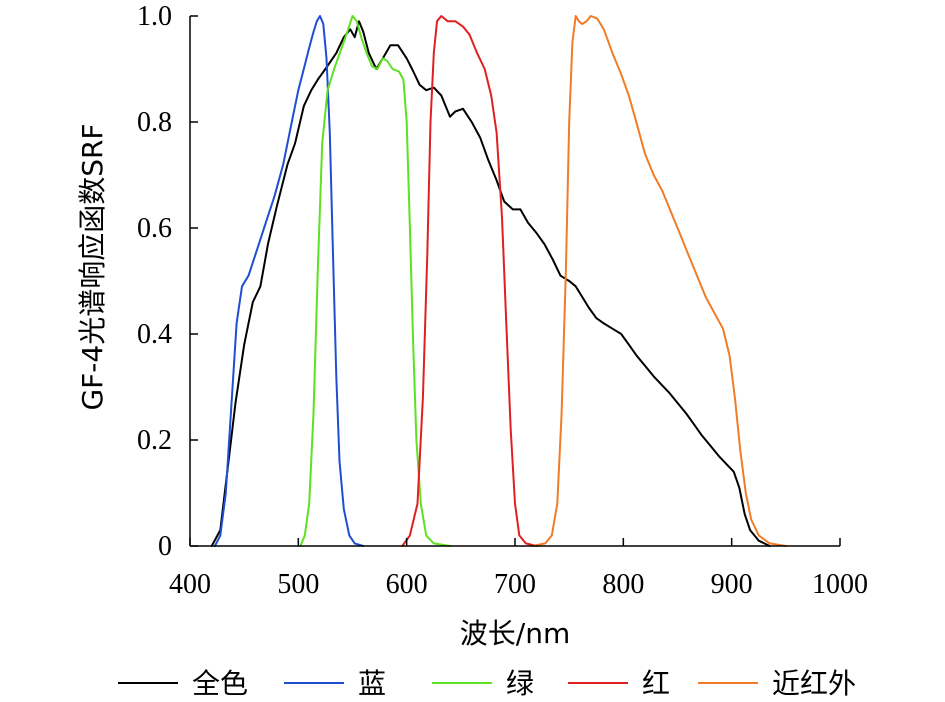 This screenshot has width=945, height=702. Describe the element at coordinates (520, 683) in the screenshot. I see `legend-label-2: 绿` at that location.